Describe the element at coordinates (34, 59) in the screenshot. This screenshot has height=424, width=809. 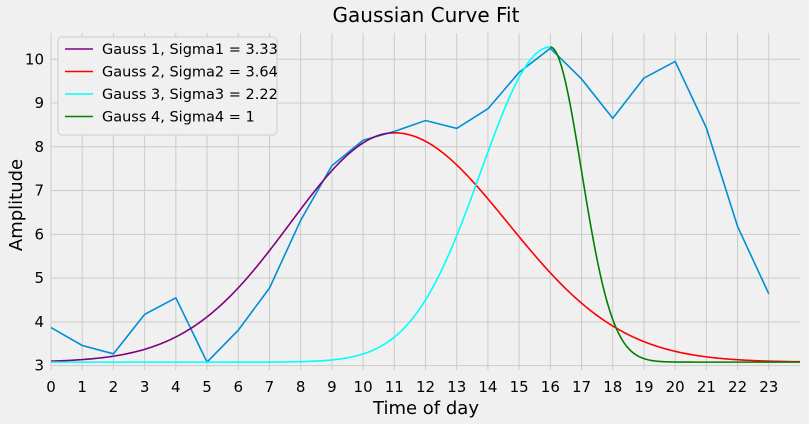
I see `y-tick-label: 10` at that location.